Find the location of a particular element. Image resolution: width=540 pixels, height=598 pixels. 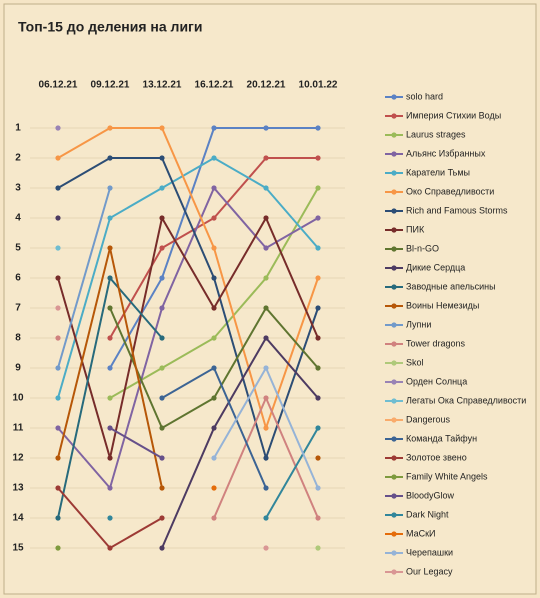

legend-label: Tower dragons is located at coordinates (436, 343).